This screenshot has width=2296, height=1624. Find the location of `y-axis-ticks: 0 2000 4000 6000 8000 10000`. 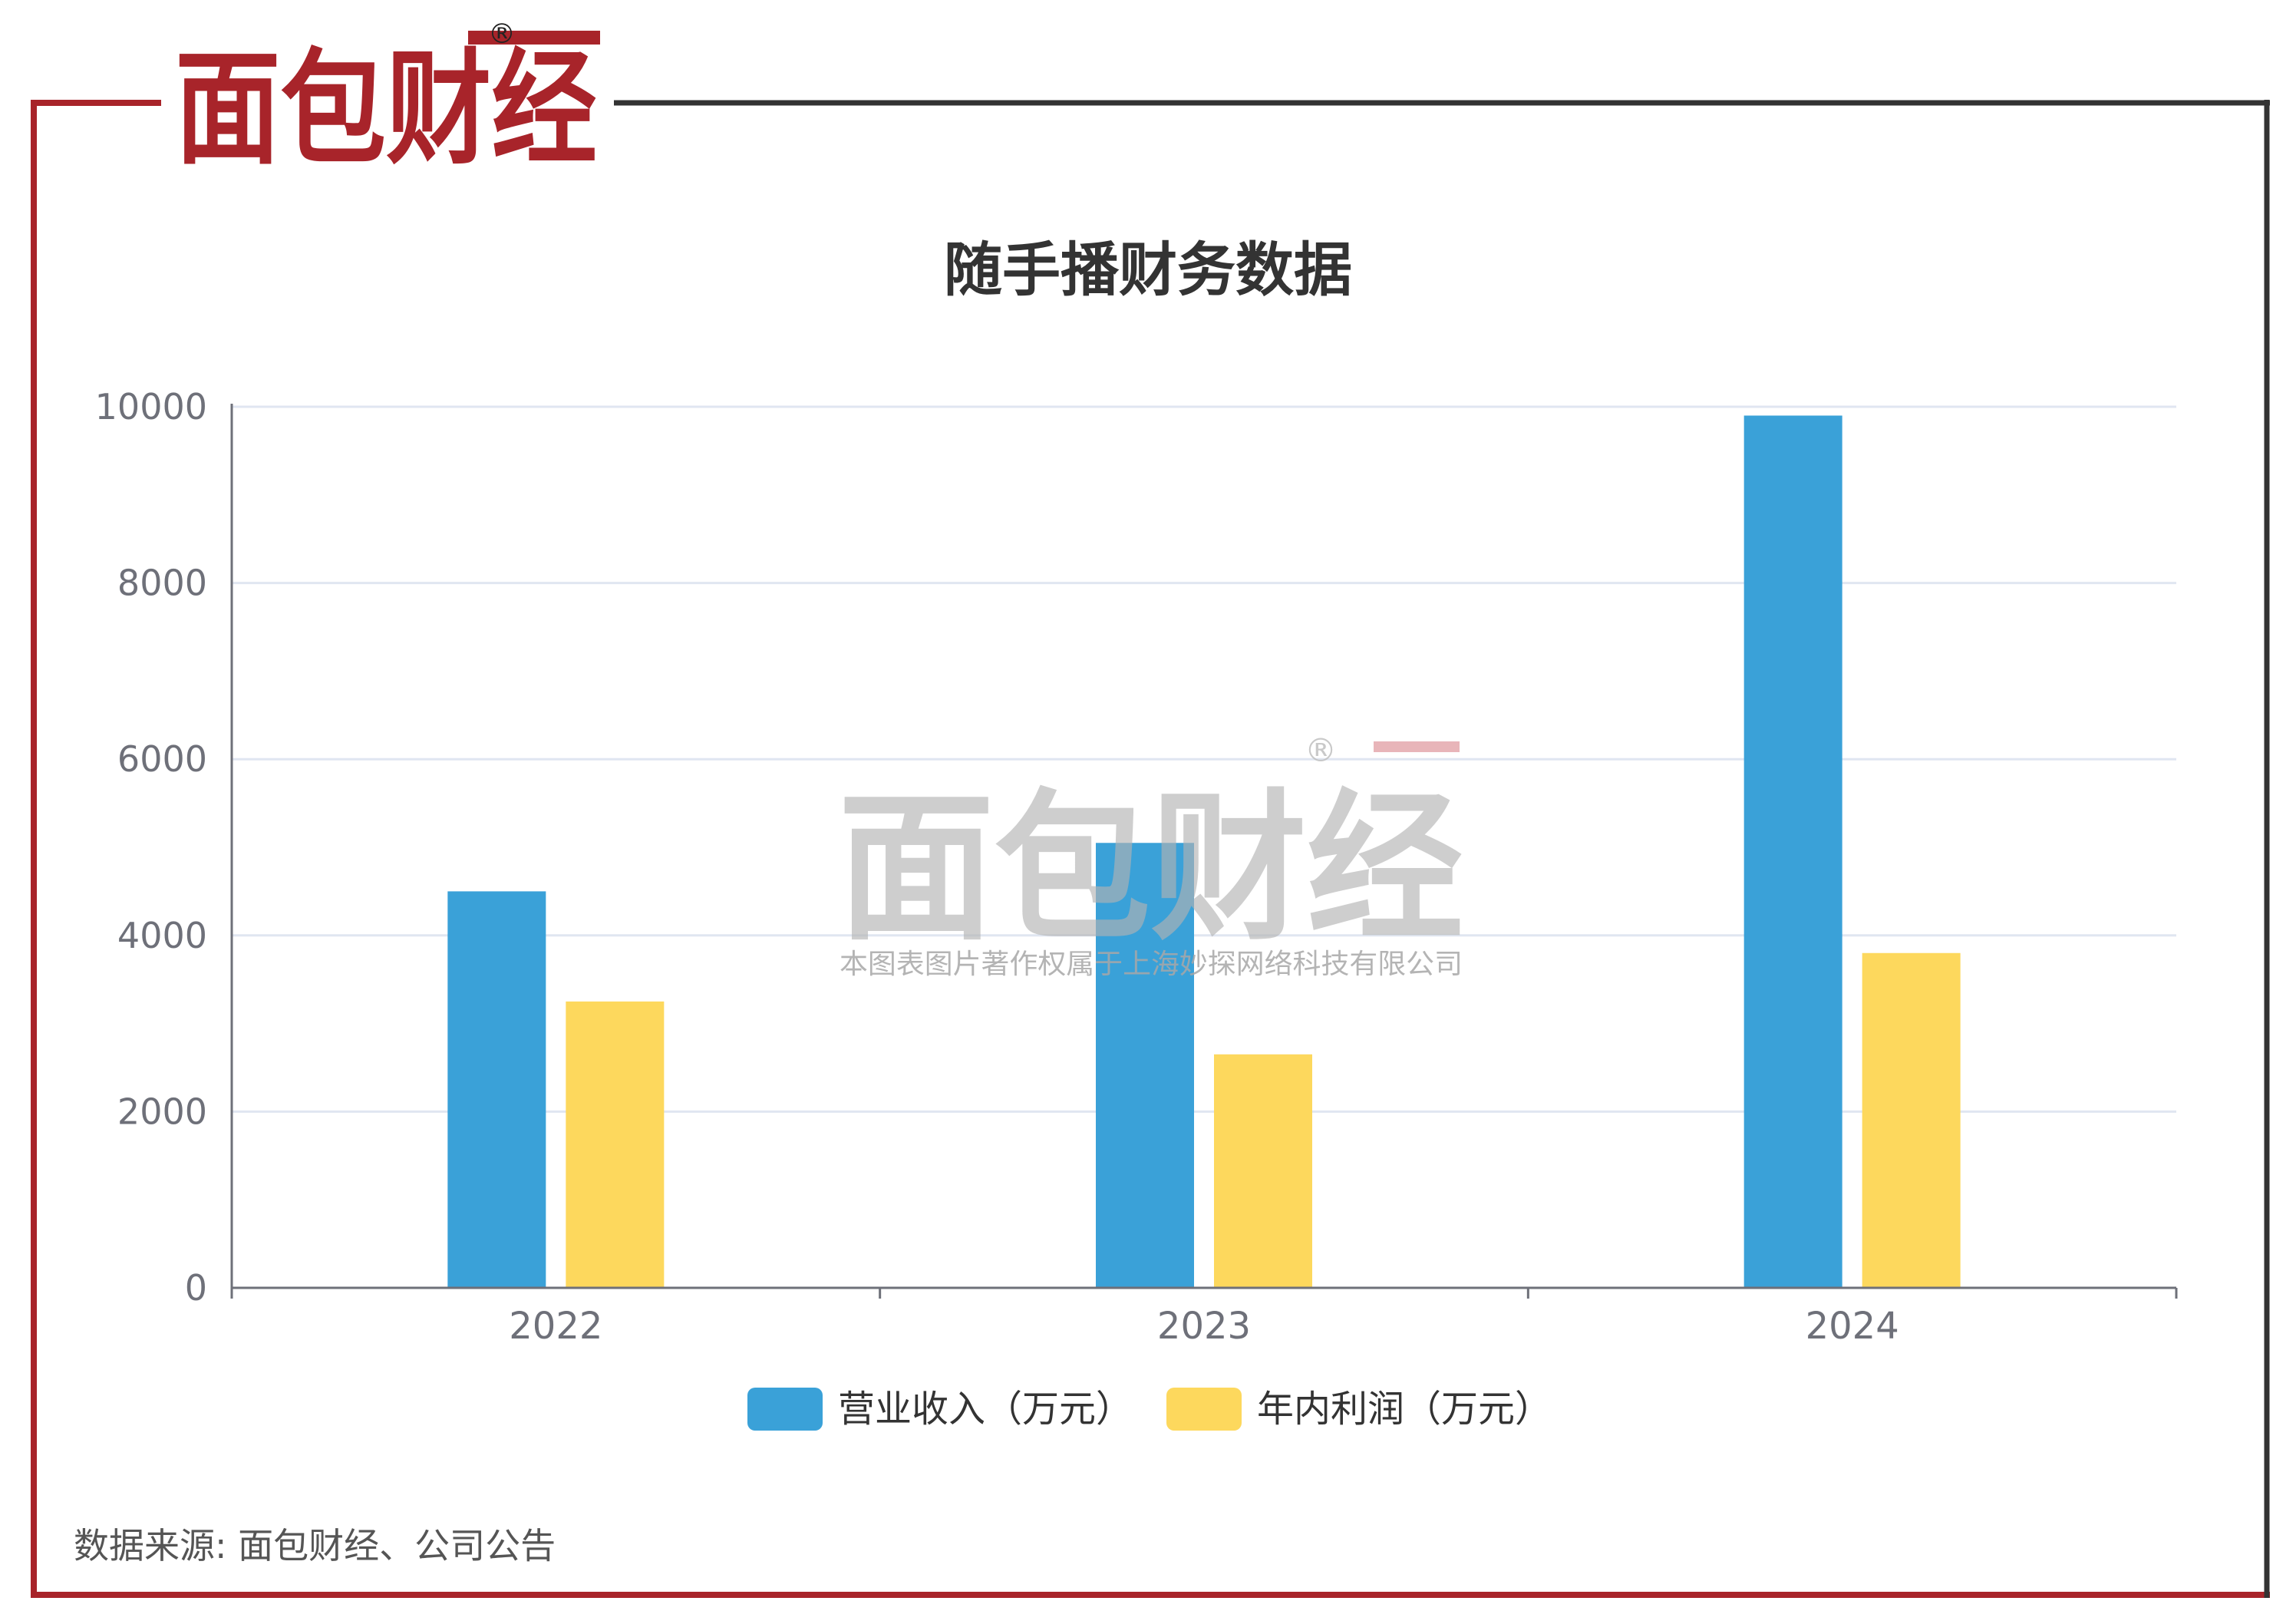

y-axis-ticks: 0 2000 4000 6000 8000 10000 is located at coordinates (151, 847).